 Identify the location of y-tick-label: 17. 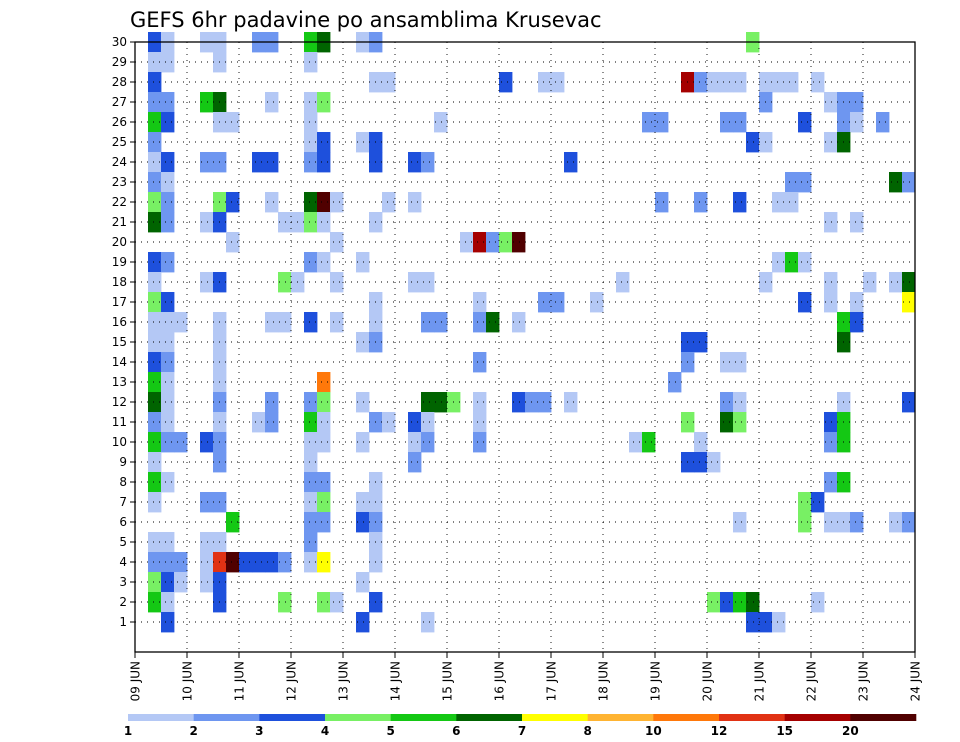
(119, 302).